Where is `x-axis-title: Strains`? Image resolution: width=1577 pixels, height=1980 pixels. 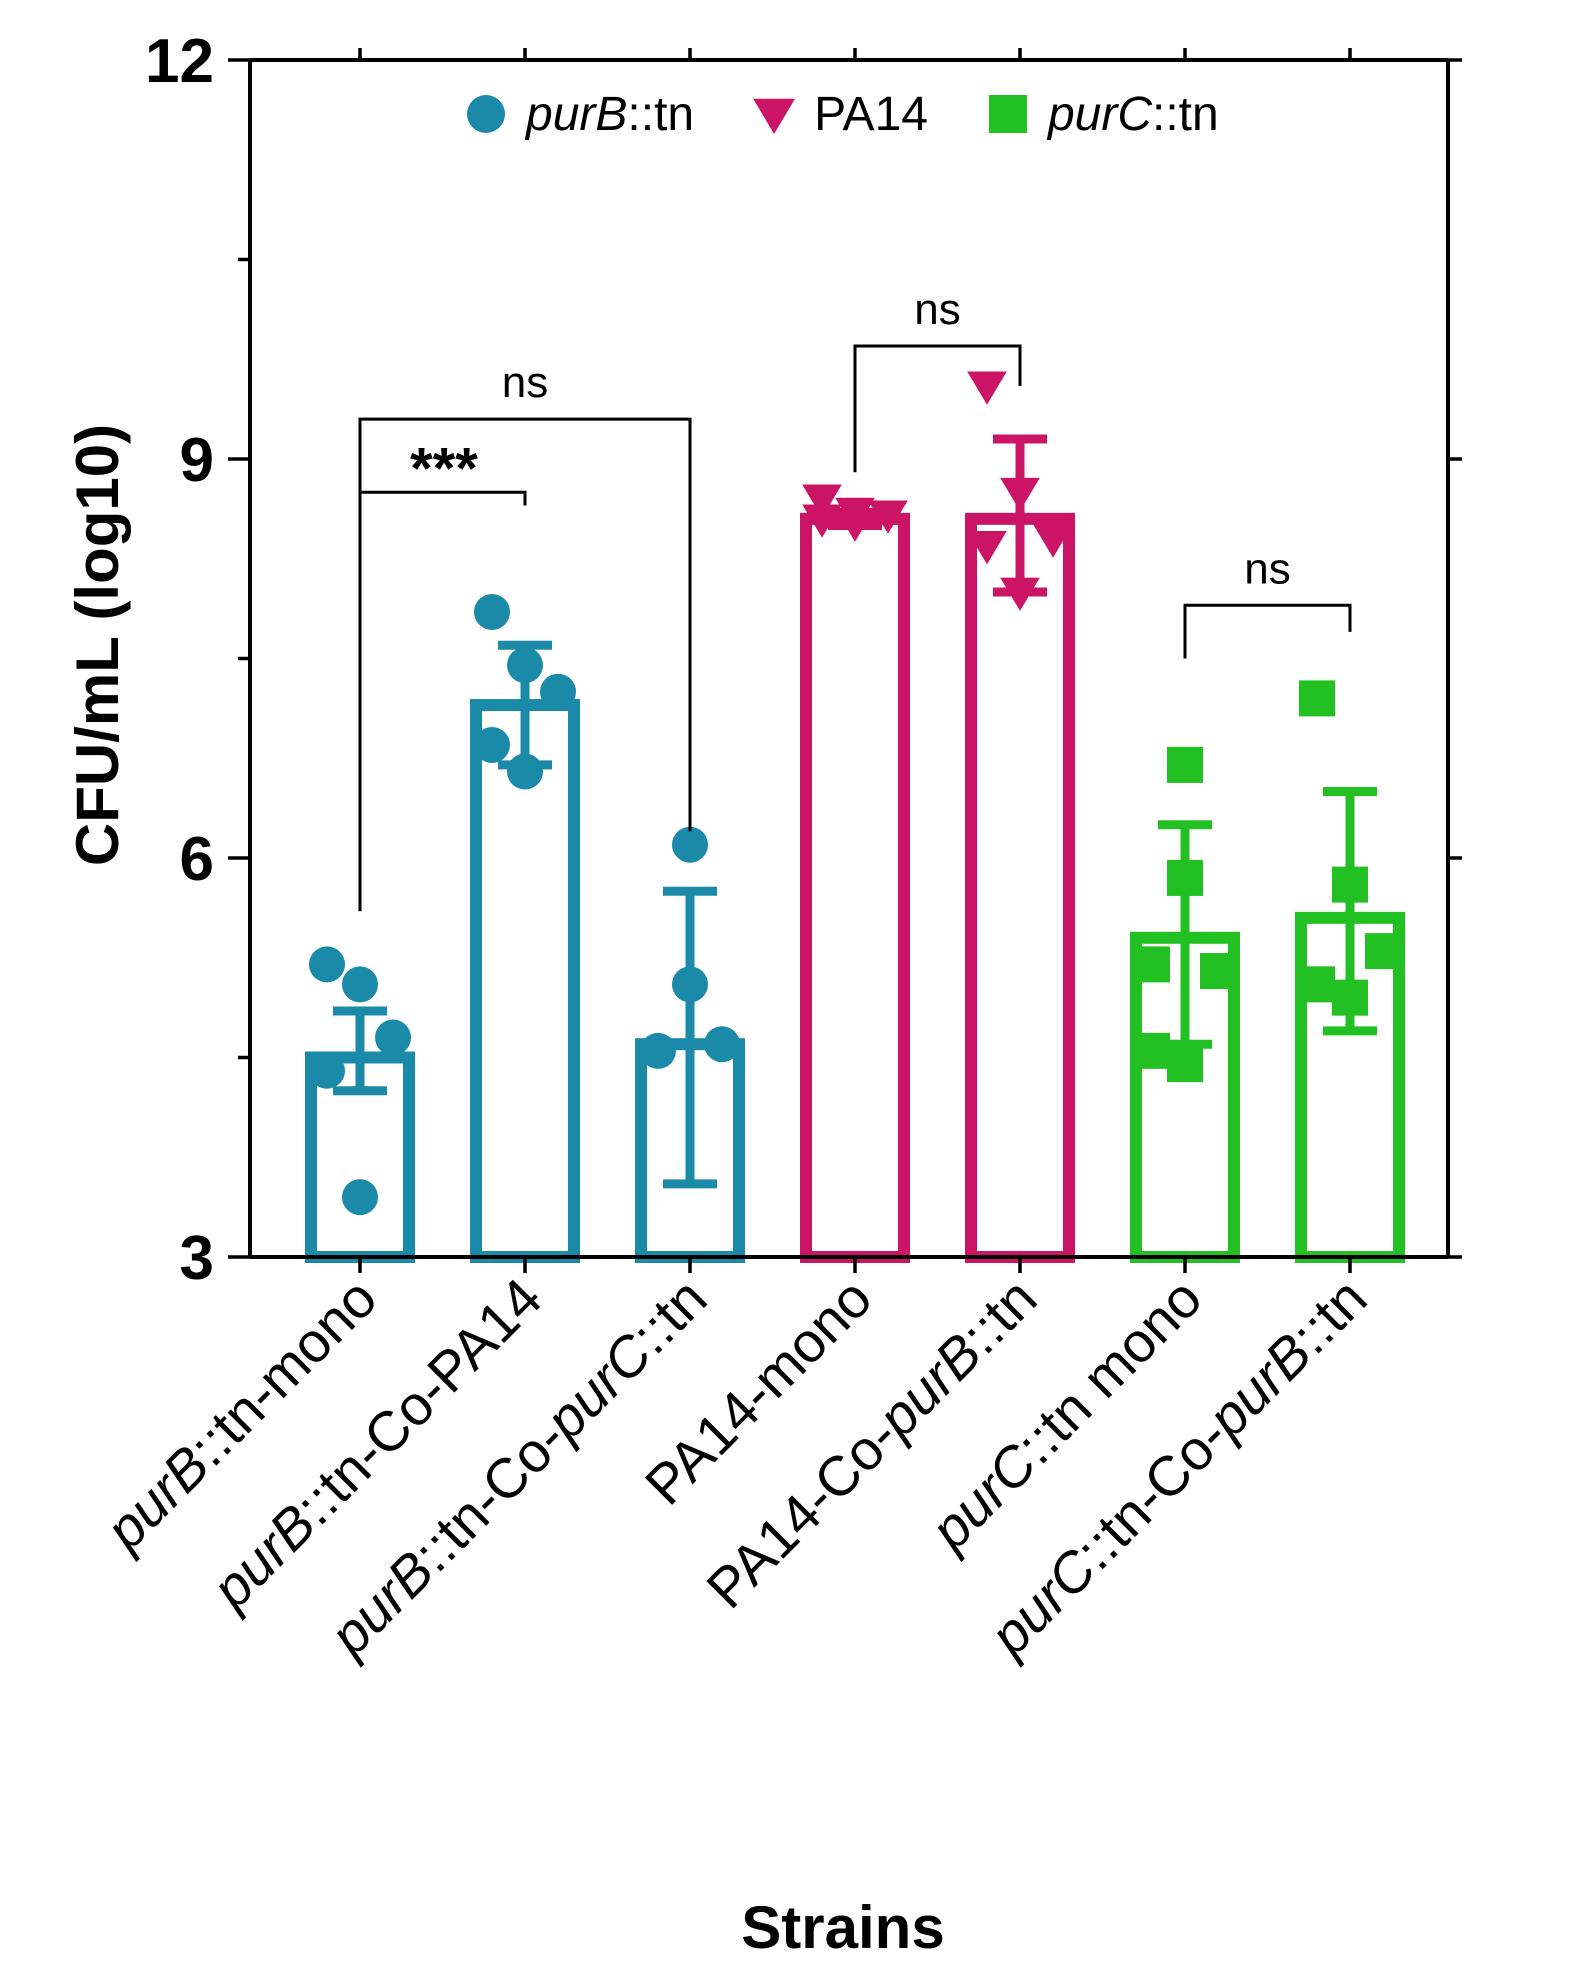 x-axis-title: Strains is located at coordinates (842, 1927).